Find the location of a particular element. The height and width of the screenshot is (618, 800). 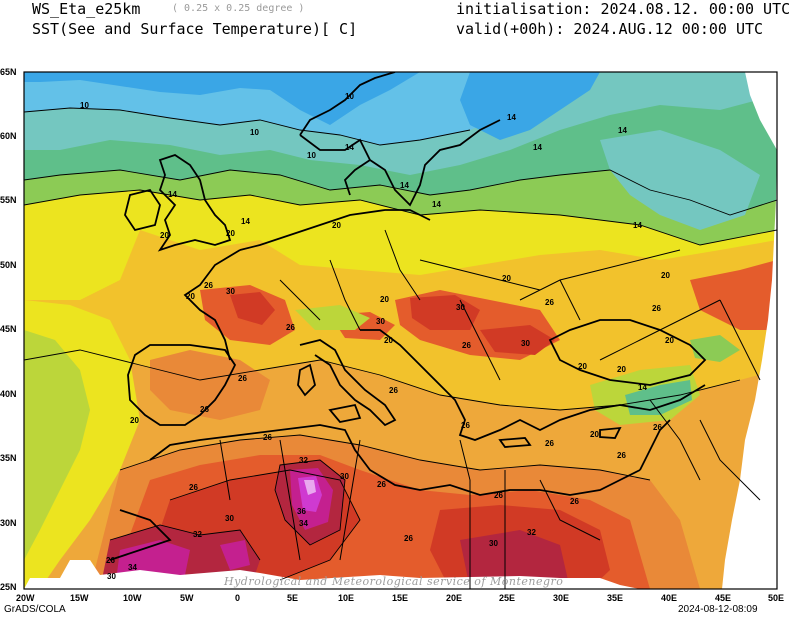

iberia-coast is located at coordinates (182, 385).